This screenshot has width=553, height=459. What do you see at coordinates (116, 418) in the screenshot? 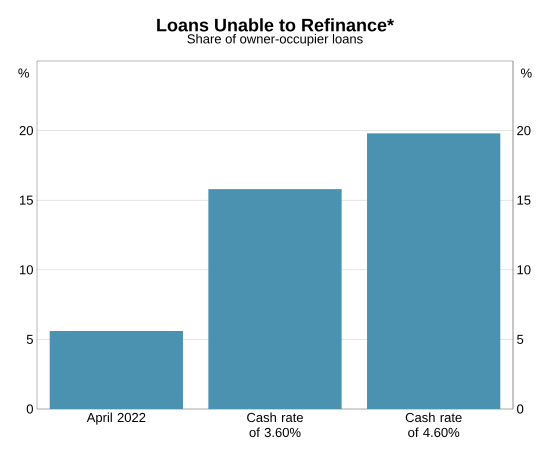
I see `x-tick-label: April 2022` at bounding box center [116, 418].